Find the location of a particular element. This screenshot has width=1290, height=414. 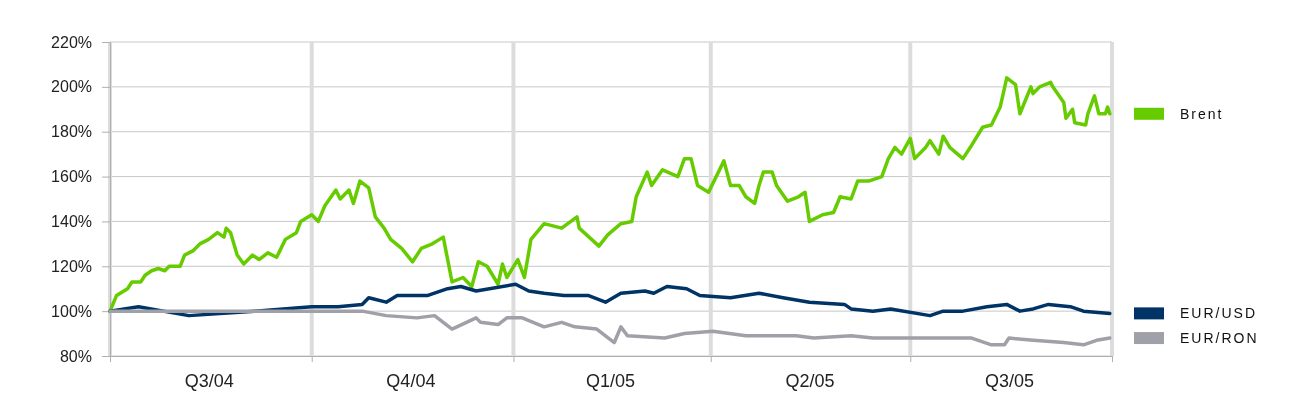

x-tick-label: Q3/05 is located at coordinates (1009, 380).